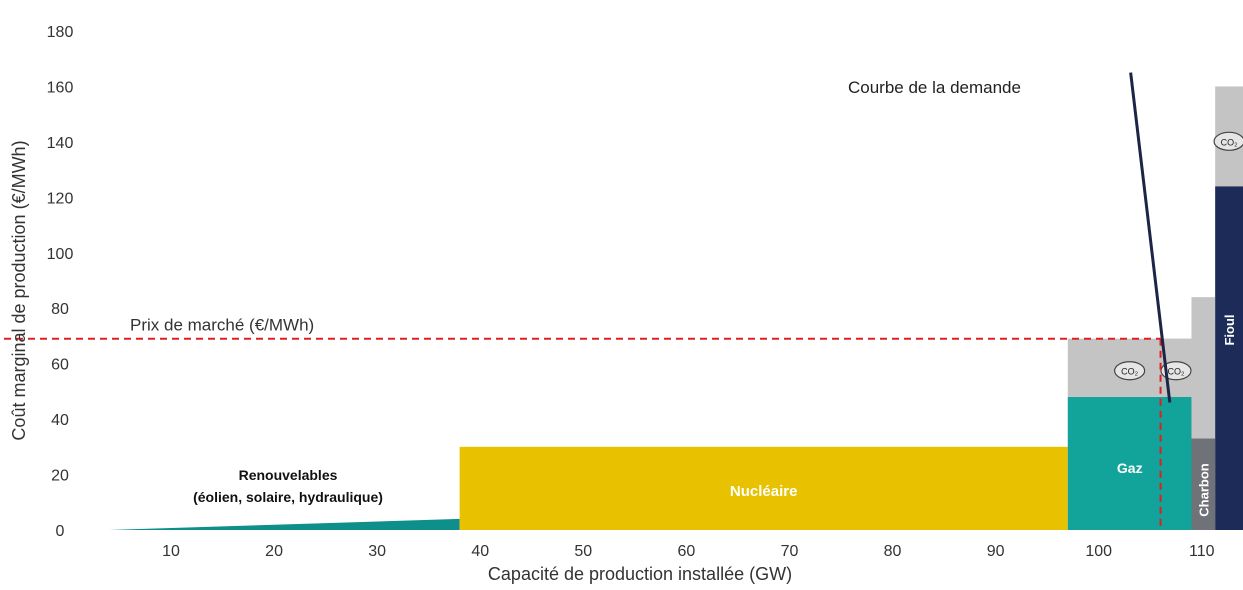 This screenshot has width=1243, height=590. What do you see at coordinates (284, 524) in the screenshot?
I see `block-renouvelables` at bounding box center [284, 524].